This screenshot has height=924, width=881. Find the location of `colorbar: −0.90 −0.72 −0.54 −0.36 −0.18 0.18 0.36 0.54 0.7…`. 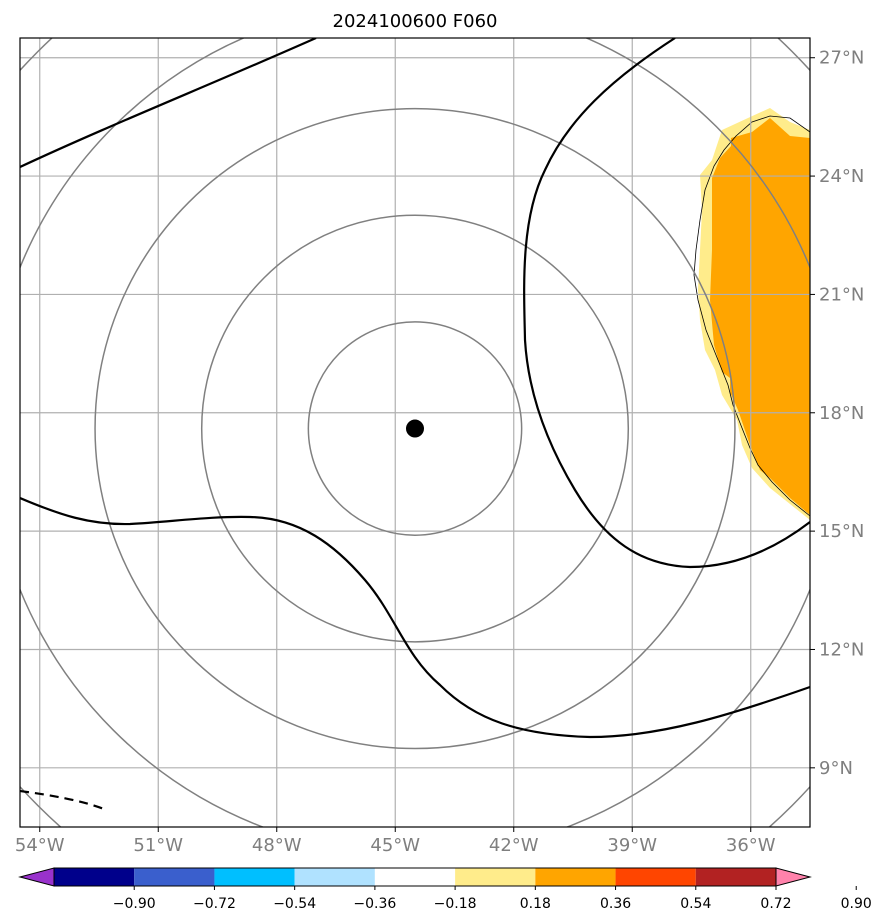

colorbar: −0.90 −0.72 −0.54 −0.36 −0.18 0.18 0.36 0.54 0.7… is located at coordinates (445, 889).